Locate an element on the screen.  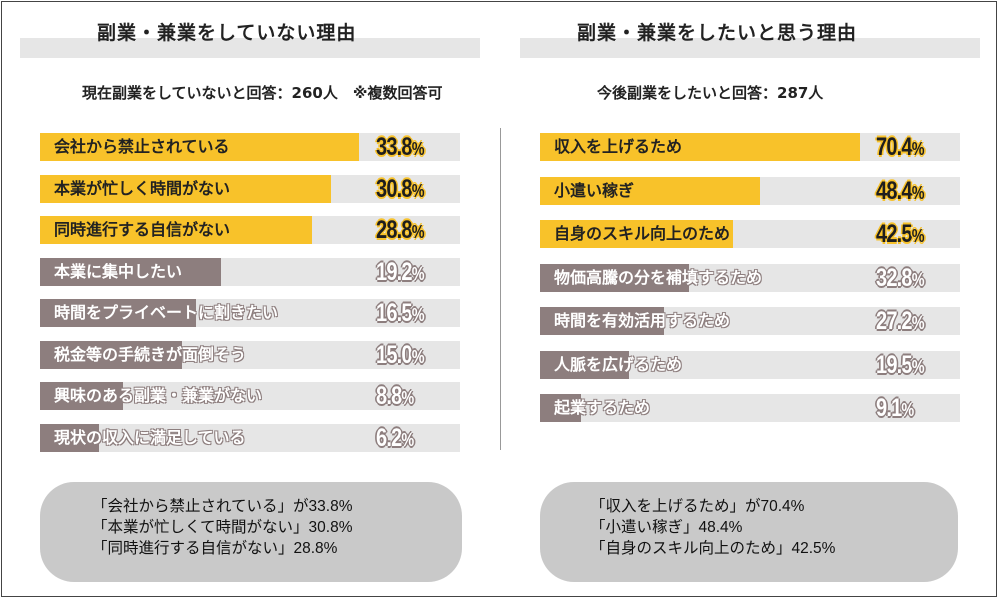
right-respondents: 今後副業をしたいと回答：287人 is located at coordinates (710, 93).